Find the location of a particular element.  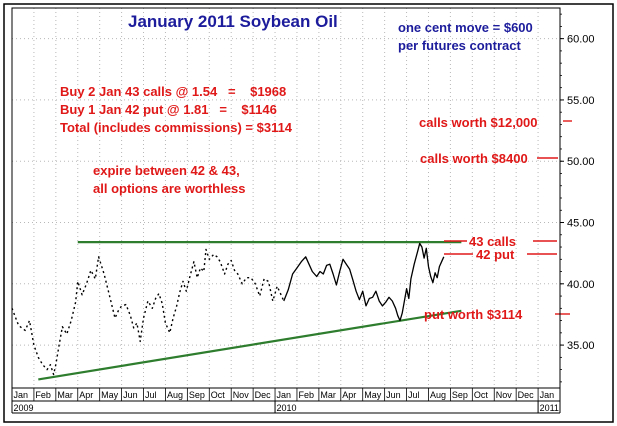

x-year-label: 2011 is located at coordinates (549, 408).